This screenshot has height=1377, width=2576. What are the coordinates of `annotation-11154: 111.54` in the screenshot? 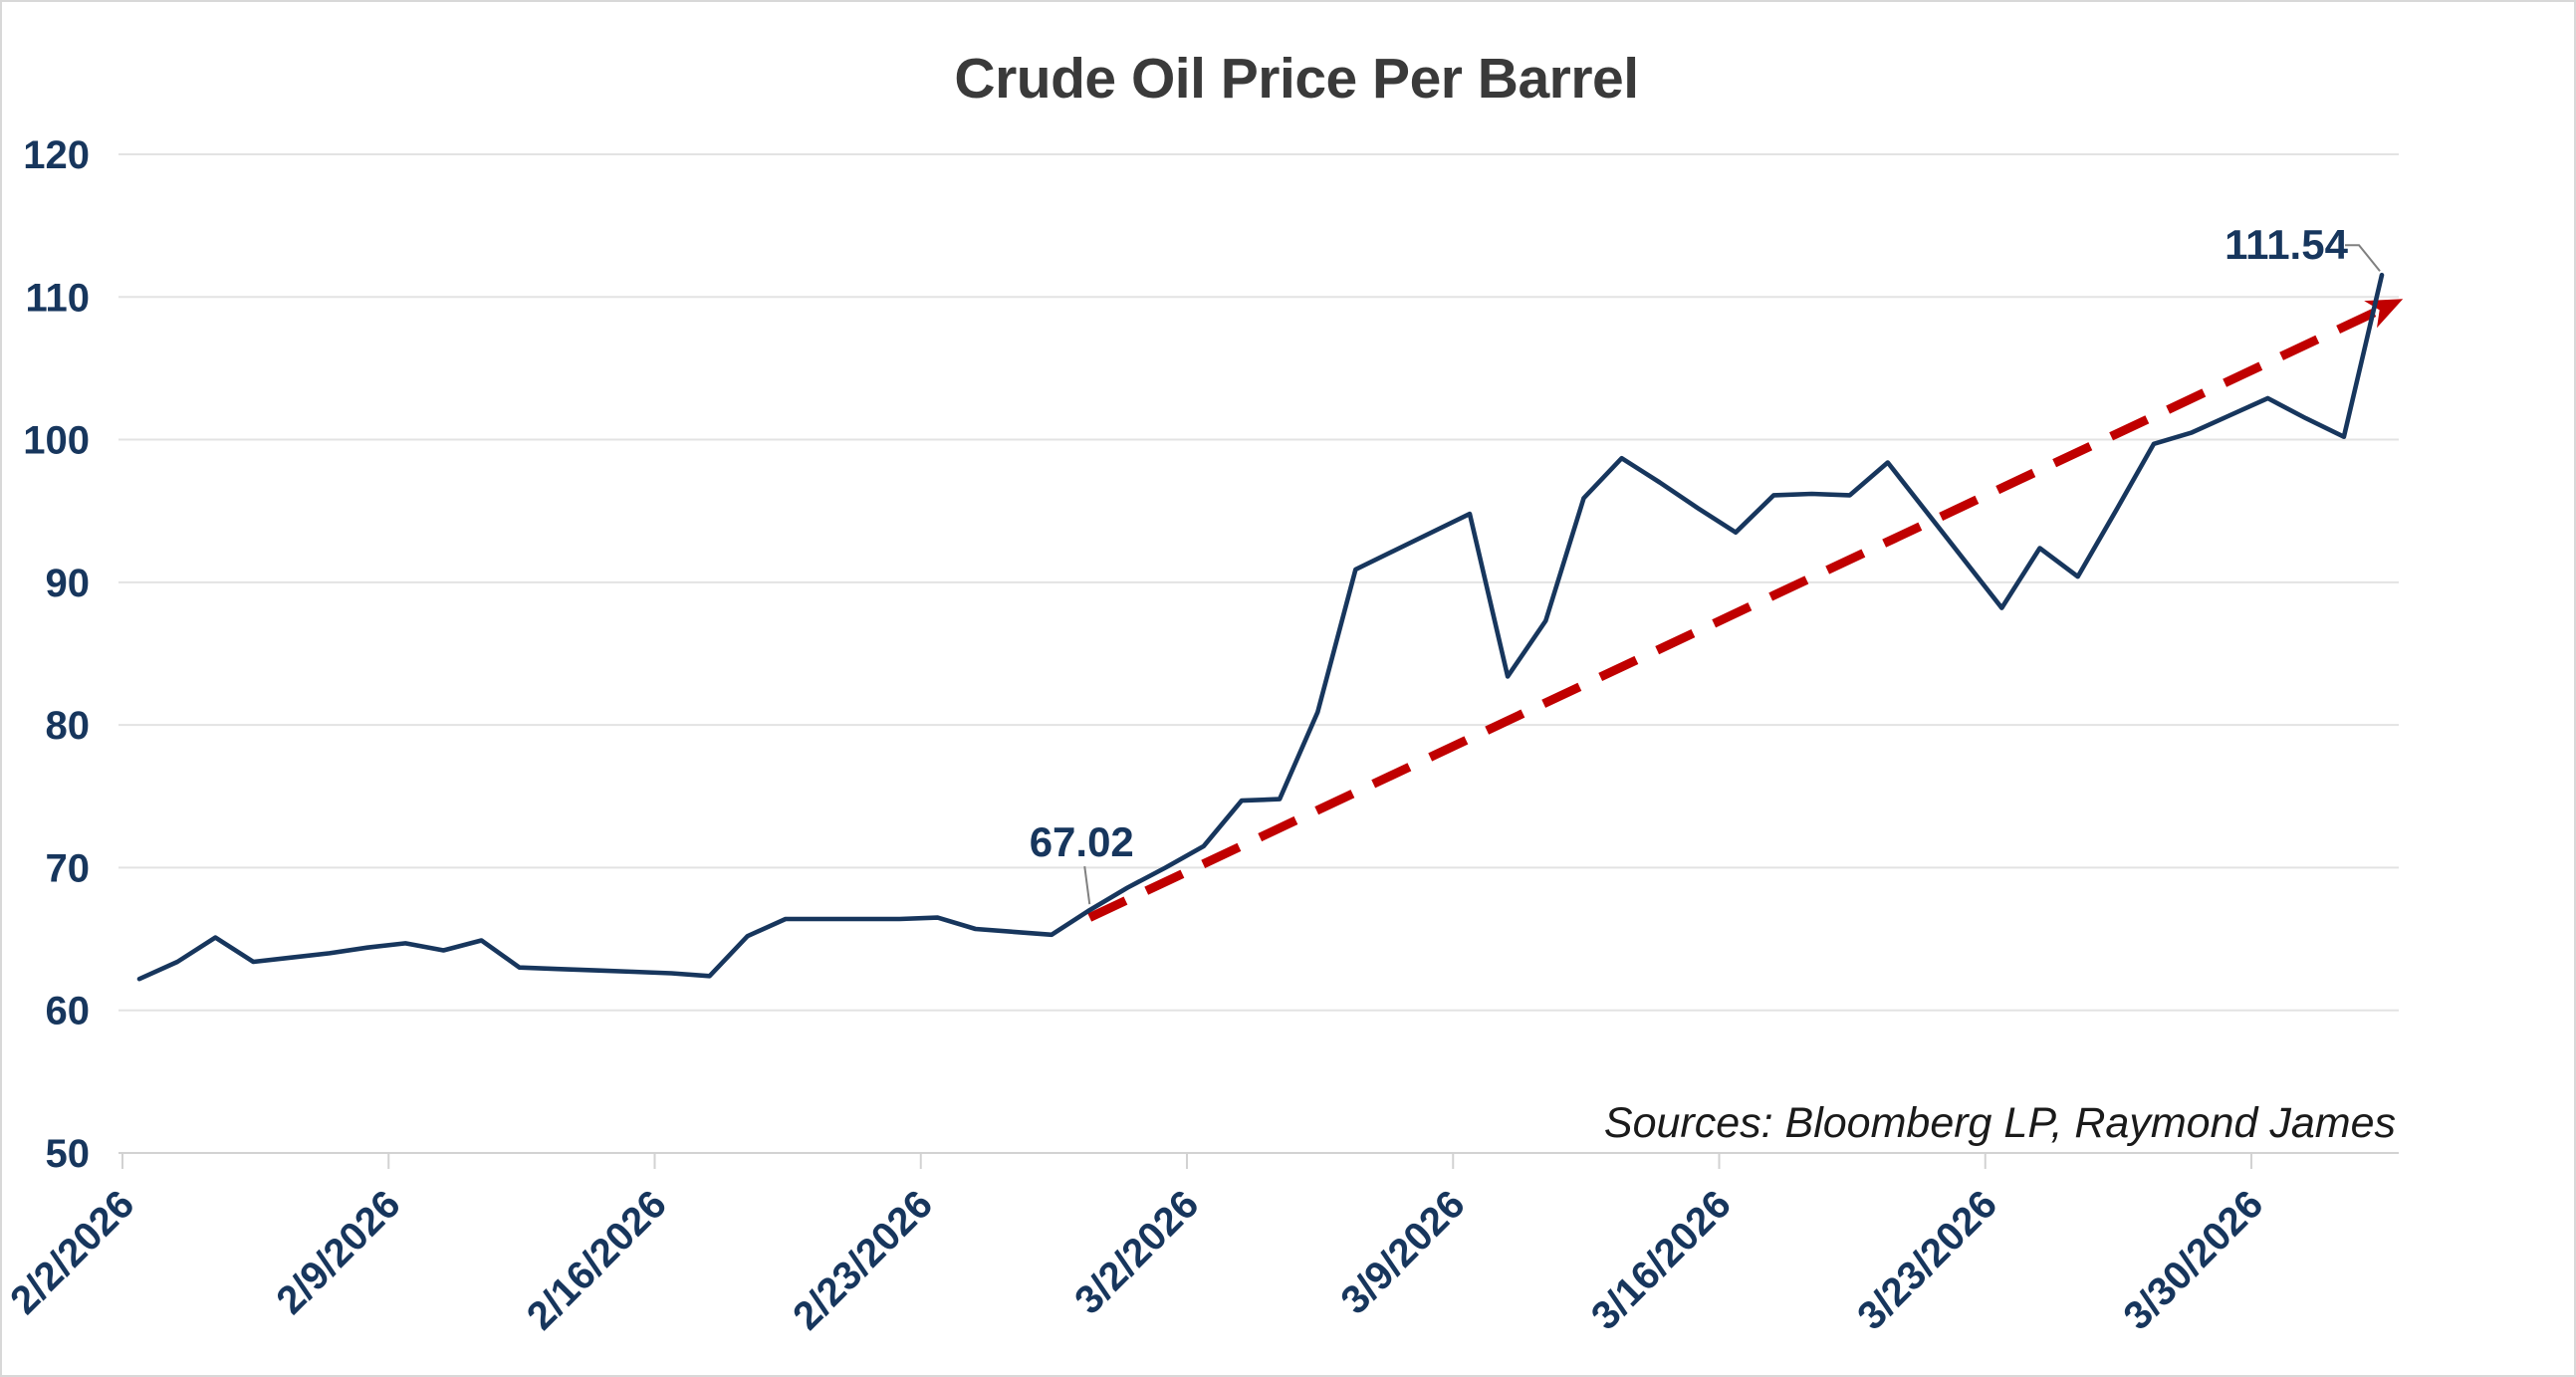 It's located at (2303, 246).